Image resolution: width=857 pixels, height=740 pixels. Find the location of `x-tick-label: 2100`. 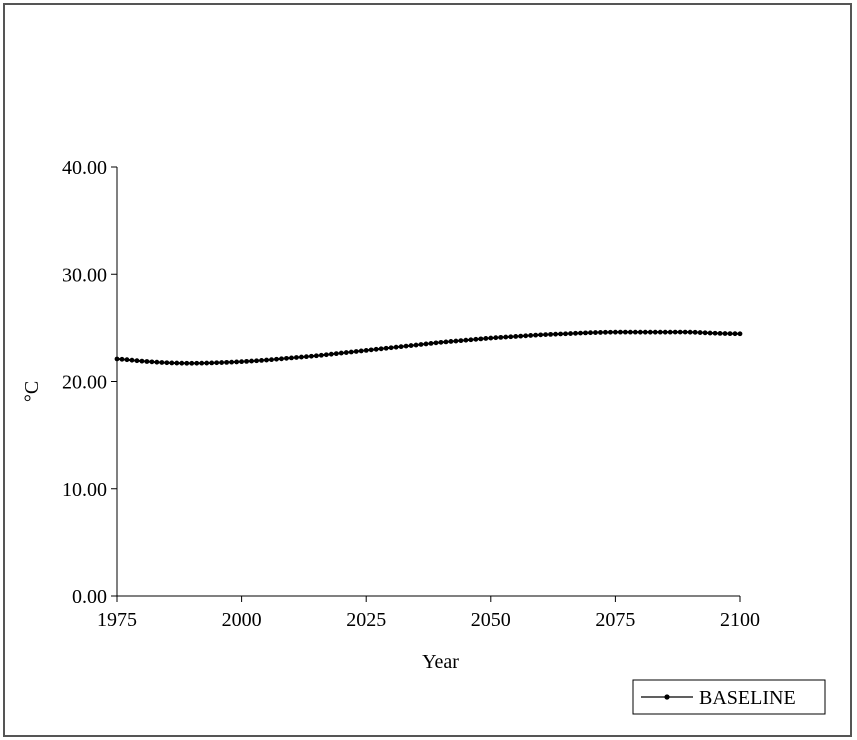

x-tick-label: 2100 is located at coordinates (740, 620).